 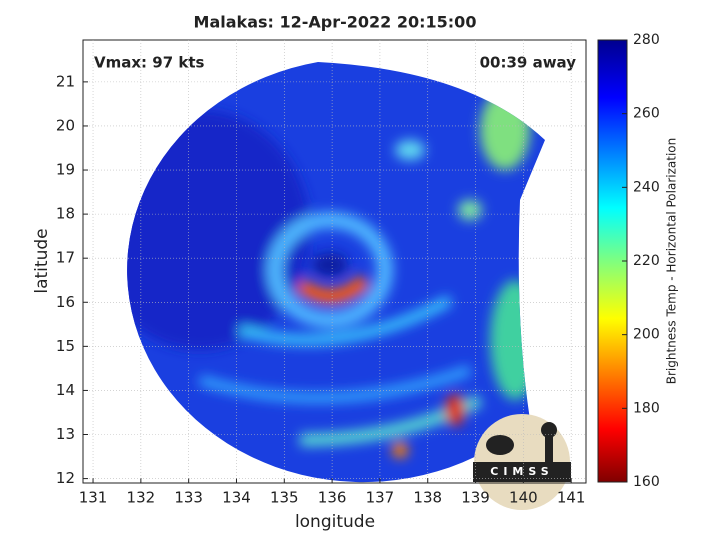 What do you see at coordinates (646, 335) in the screenshot?
I see `colorbar-tick-label: 200` at bounding box center [646, 335].